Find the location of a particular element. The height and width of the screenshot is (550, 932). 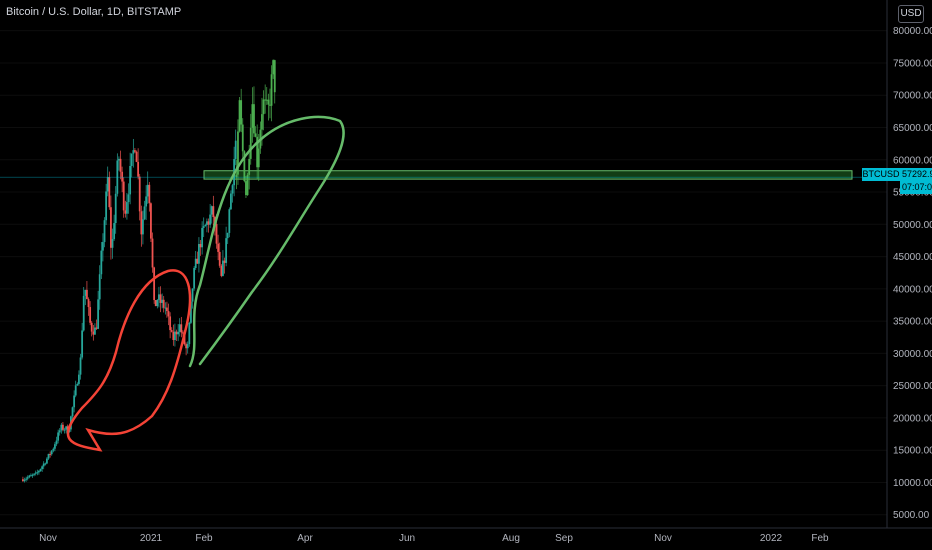

green-ellipse-annotation is located at coordinates (266, 241).